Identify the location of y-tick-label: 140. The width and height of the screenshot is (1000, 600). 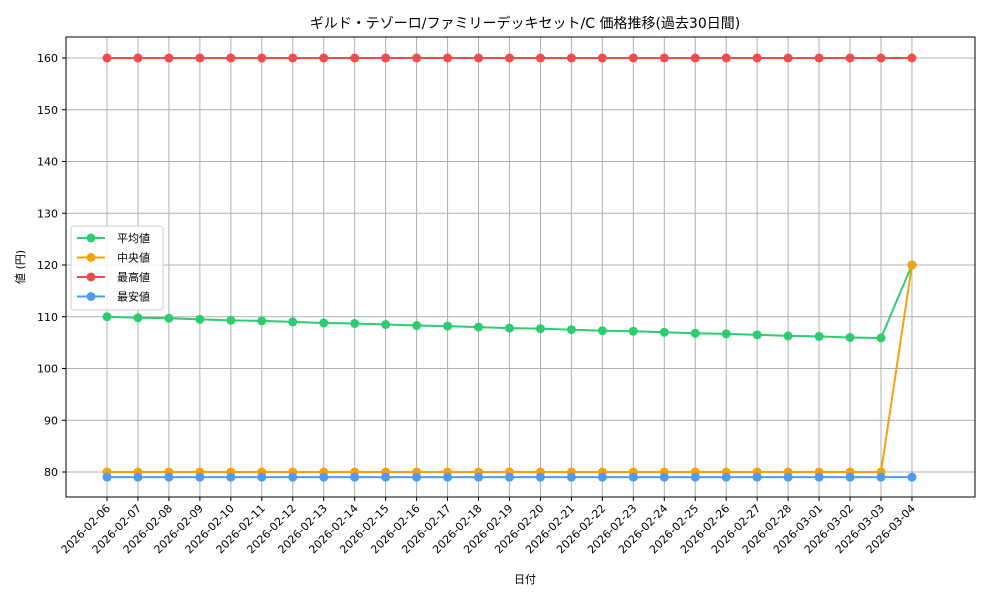
(47, 162).